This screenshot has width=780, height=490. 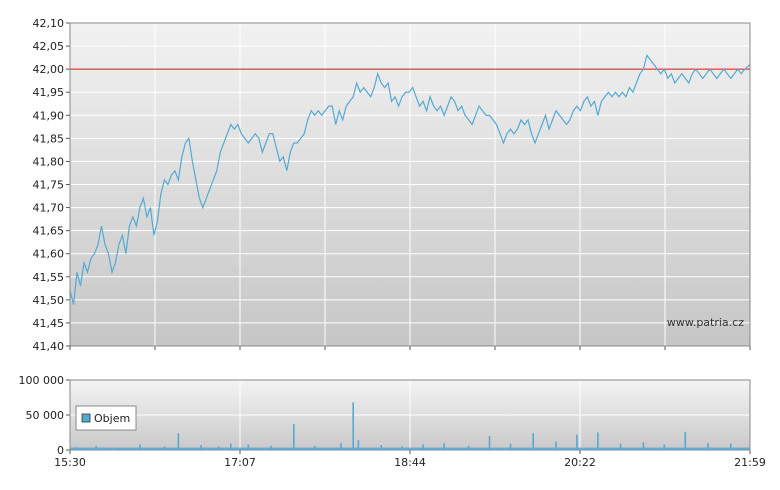 What do you see at coordinates (240, 462) in the screenshot?
I see `time-tick-label: 17:07` at bounding box center [240, 462].